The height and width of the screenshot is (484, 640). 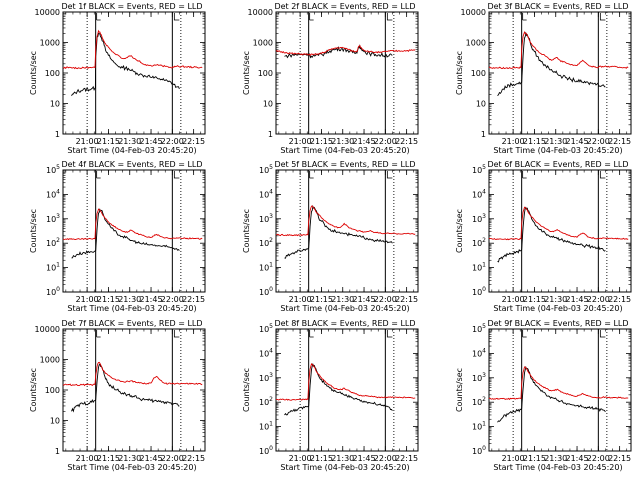 I want to click on y-tick-label: 10, so click(x=55, y=104).